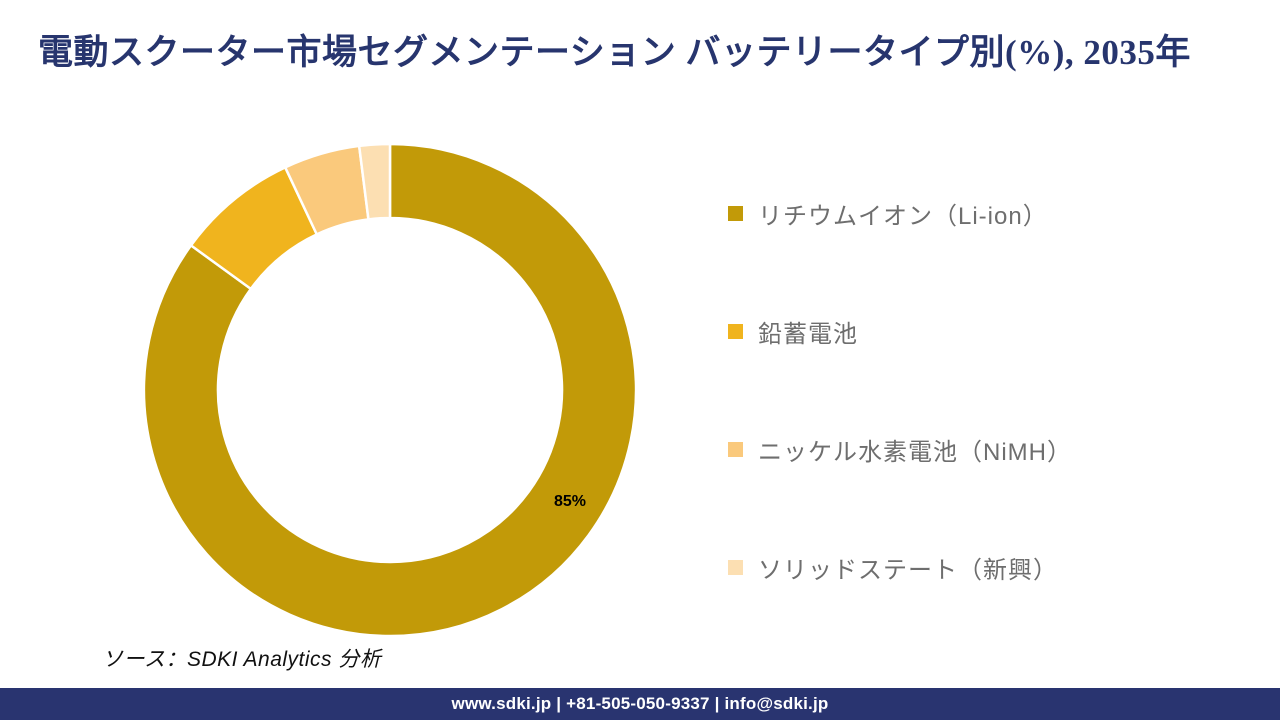 The width and height of the screenshot is (1280, 720). Describe the element at coordinates (735, 449) in the screenshot. I see `legend-swatch-nimh` at that location.